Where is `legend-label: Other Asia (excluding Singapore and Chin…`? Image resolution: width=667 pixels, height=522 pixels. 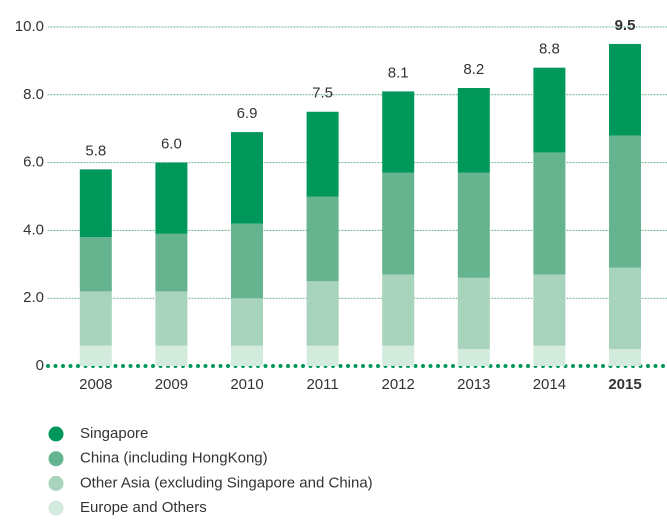 legend-label: Other Asia (excluding Singapore and Chin… is located at coordinates (226, 482).